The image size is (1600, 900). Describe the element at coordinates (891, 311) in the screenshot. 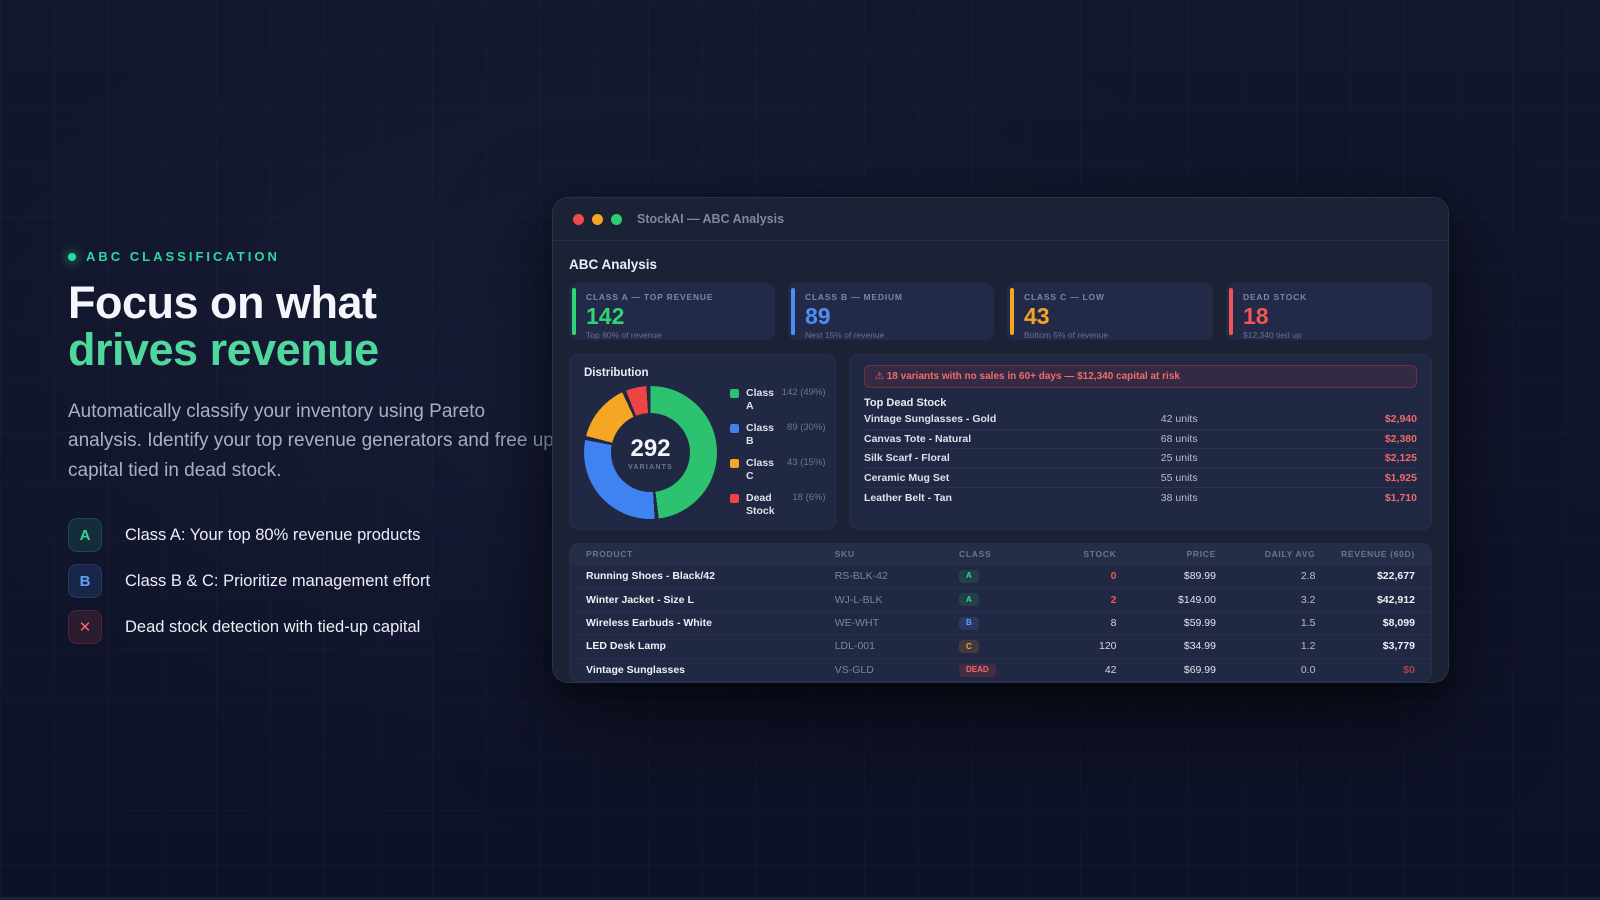

I see `stat-card-class-b: CLASS B — MEDIUM 89 Next 15% of revenue` at that location.